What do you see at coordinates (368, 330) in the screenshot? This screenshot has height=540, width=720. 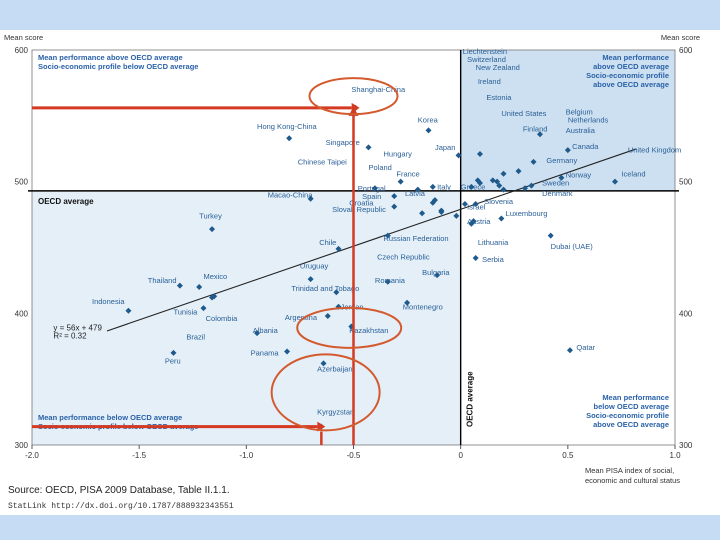 I see `point-label: Kazakhstan` at bounding box center [368, 330].